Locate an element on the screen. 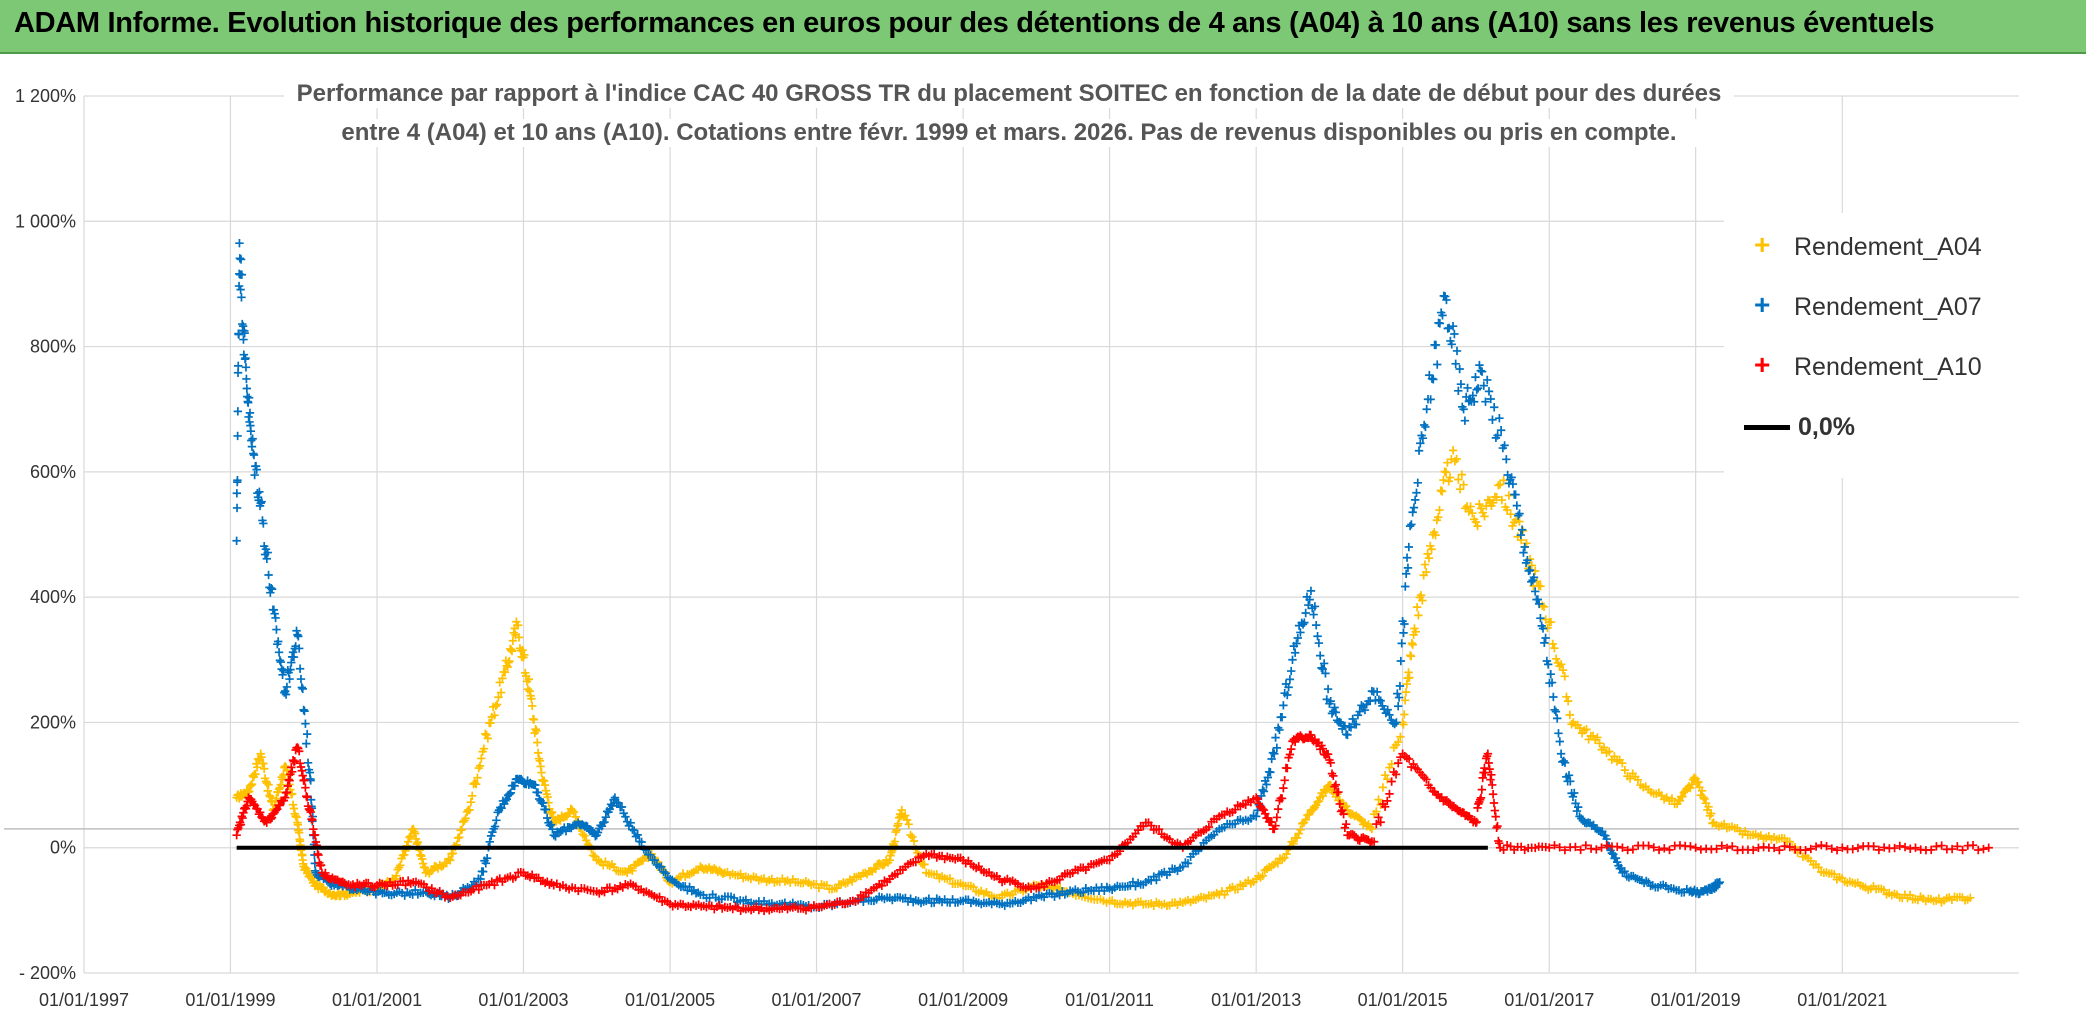  x-tick-label: 01/01/2001 is located at coordinates (377, 1000).